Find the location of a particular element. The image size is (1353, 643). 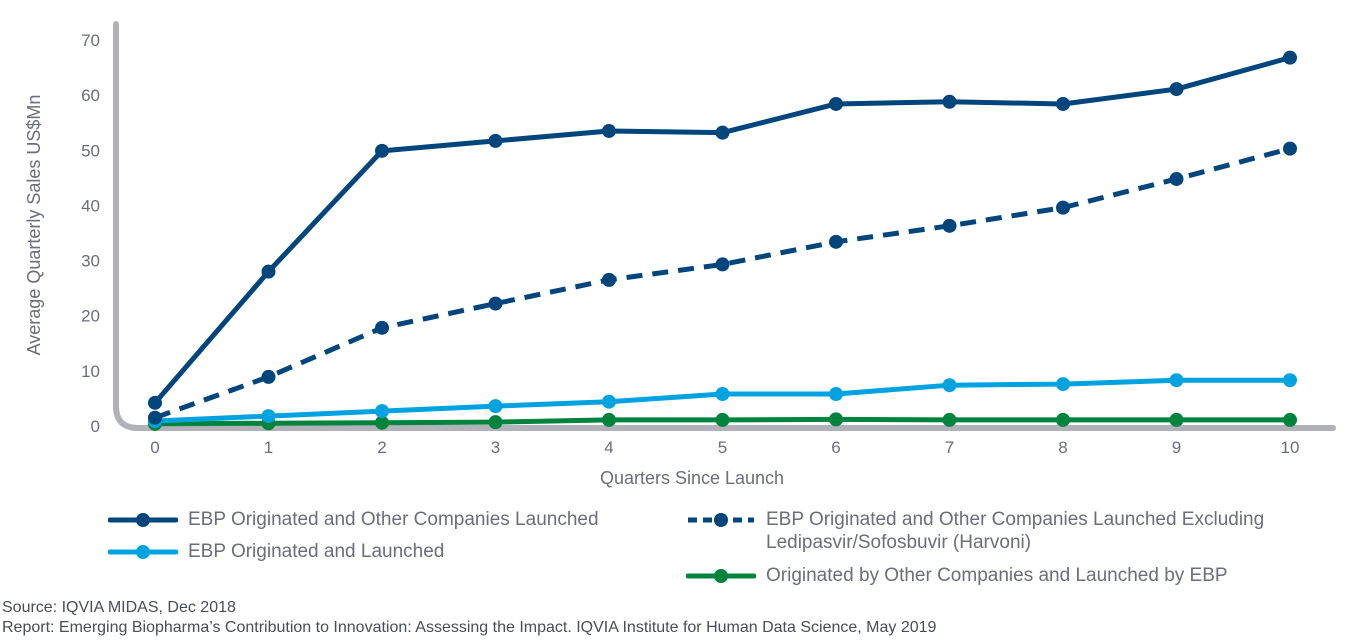

x-tick-label: 5 is located at coordinates (722, 447).